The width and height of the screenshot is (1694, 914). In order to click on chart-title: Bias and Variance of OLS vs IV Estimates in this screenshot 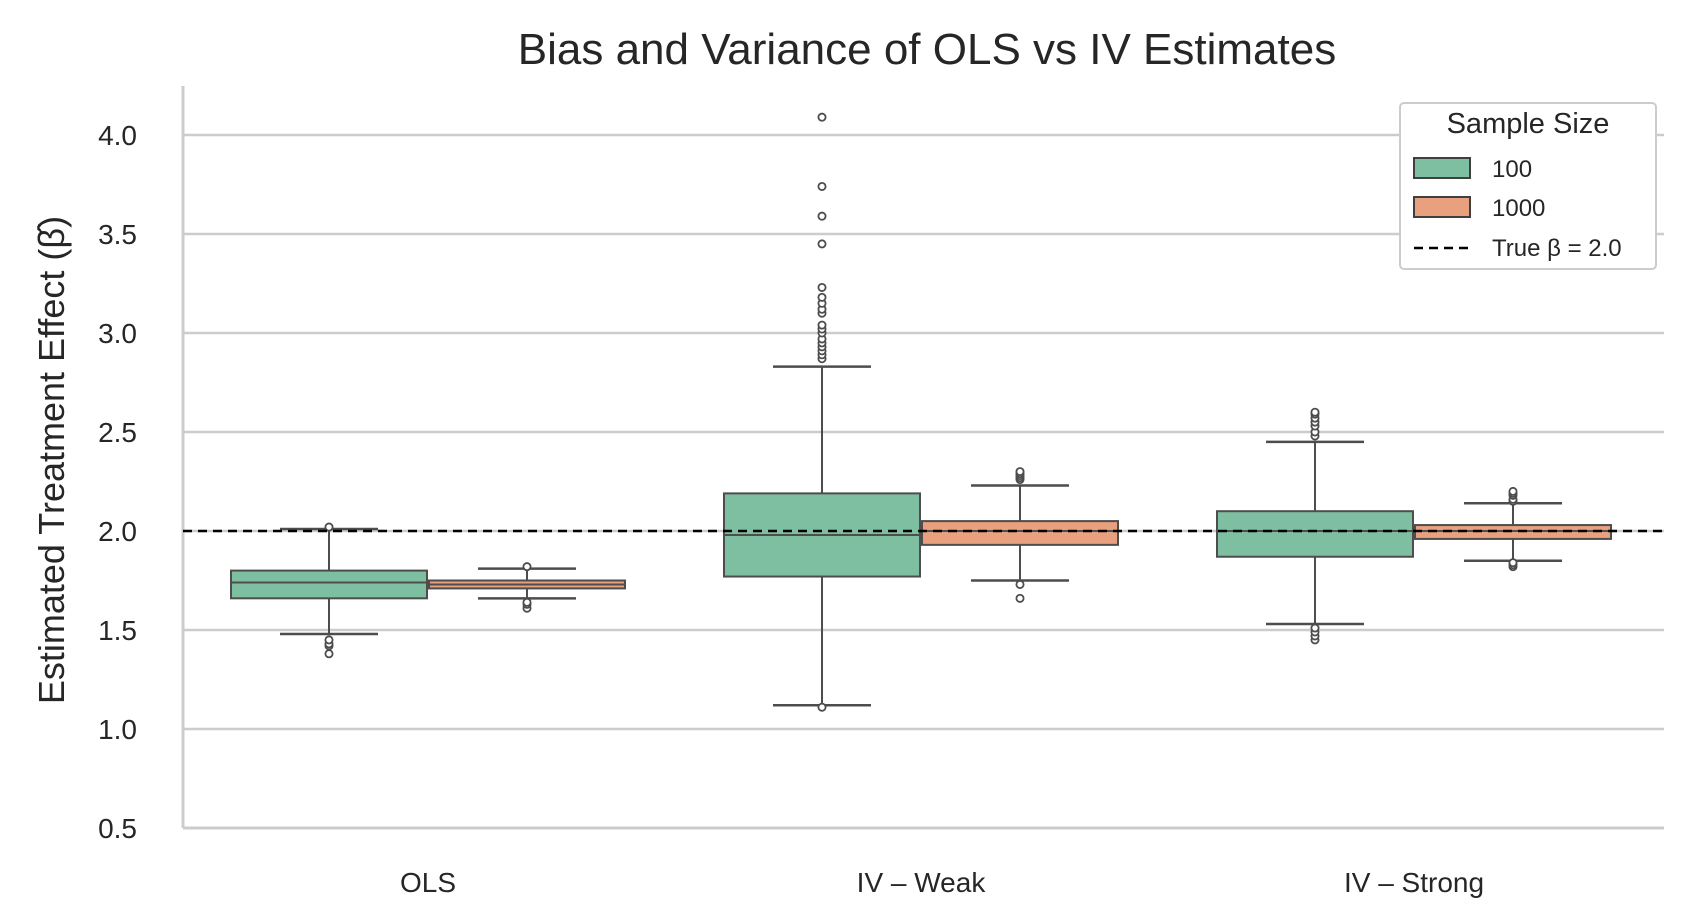, I will do `click(927, 49)`.